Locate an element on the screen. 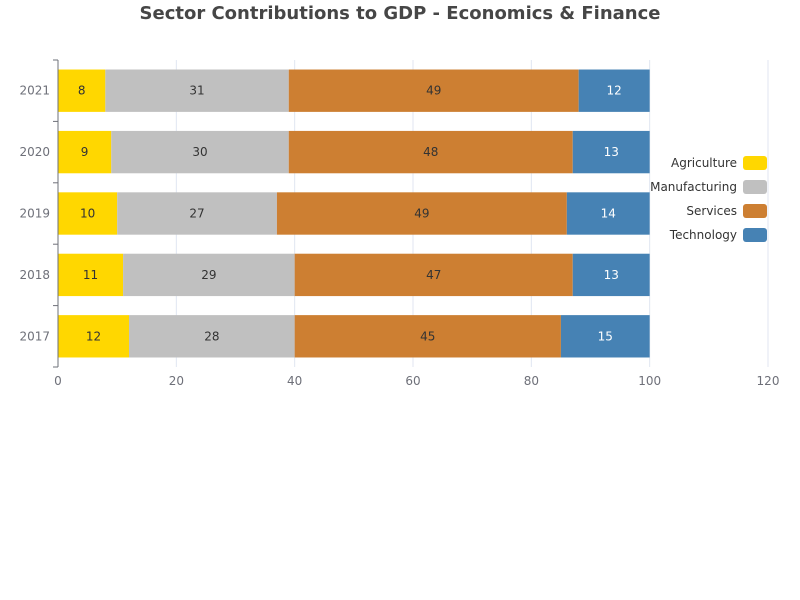  data-label: 30 is located at coordinates (199, 152).